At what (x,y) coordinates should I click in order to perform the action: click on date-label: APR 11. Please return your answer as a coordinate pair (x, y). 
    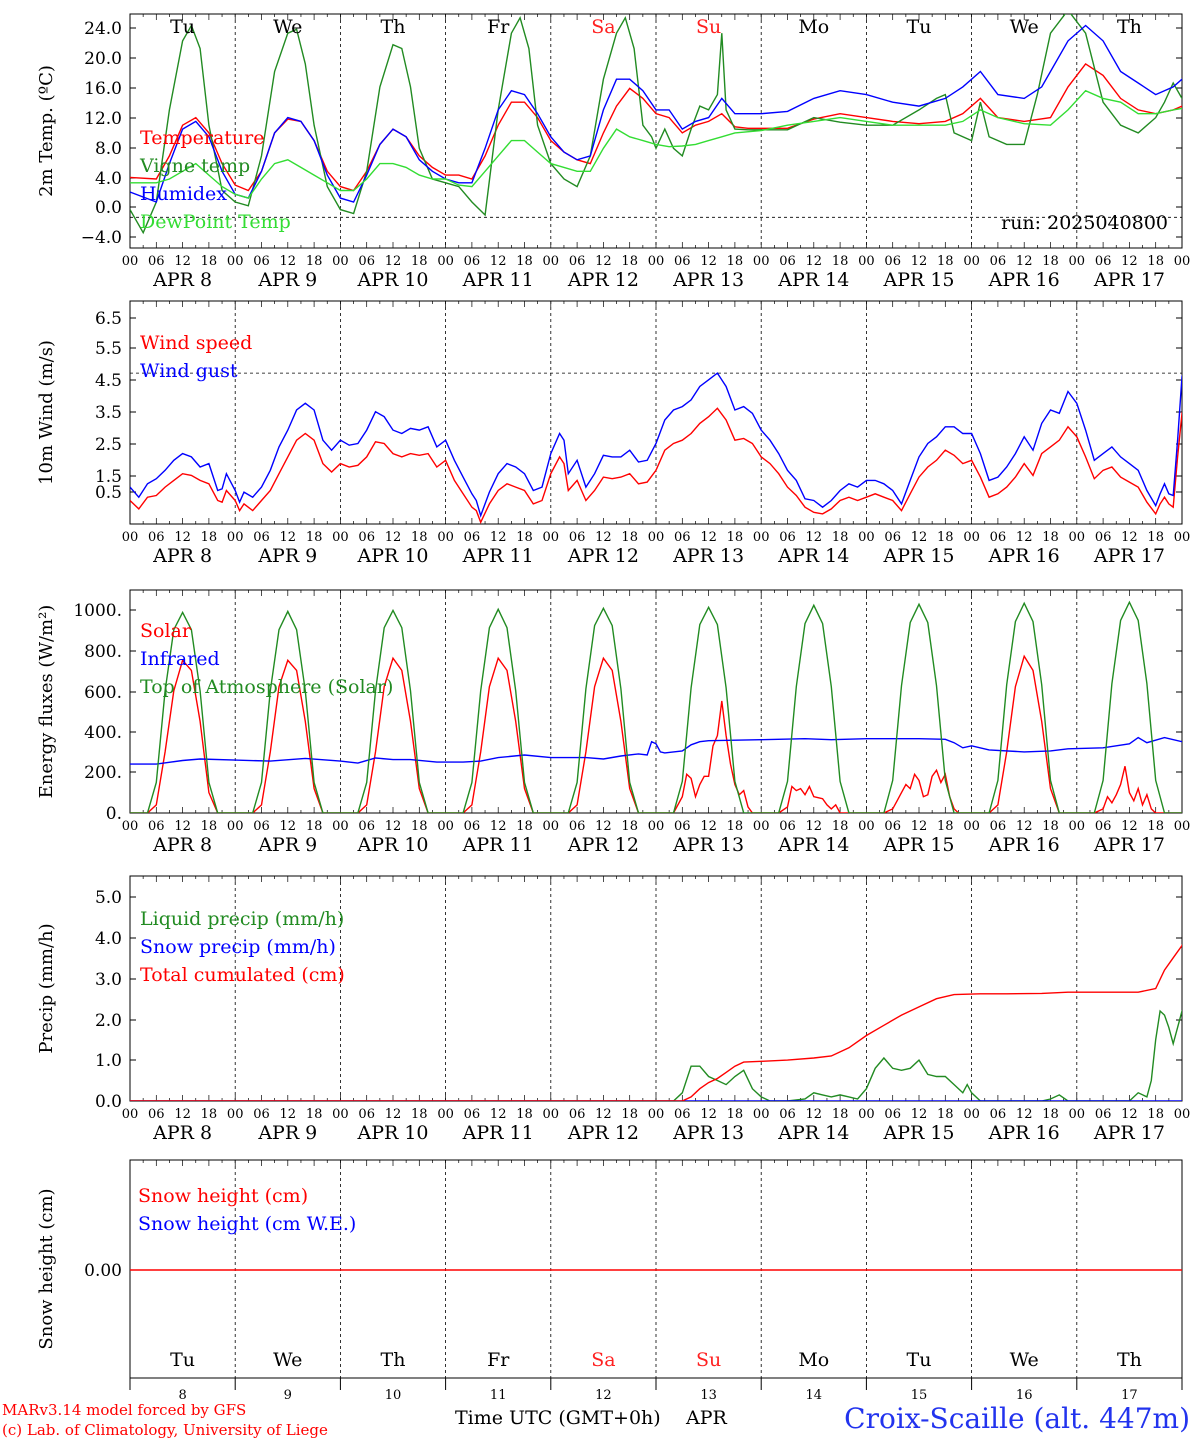
    Looking at the image, I should click on (498, 845).